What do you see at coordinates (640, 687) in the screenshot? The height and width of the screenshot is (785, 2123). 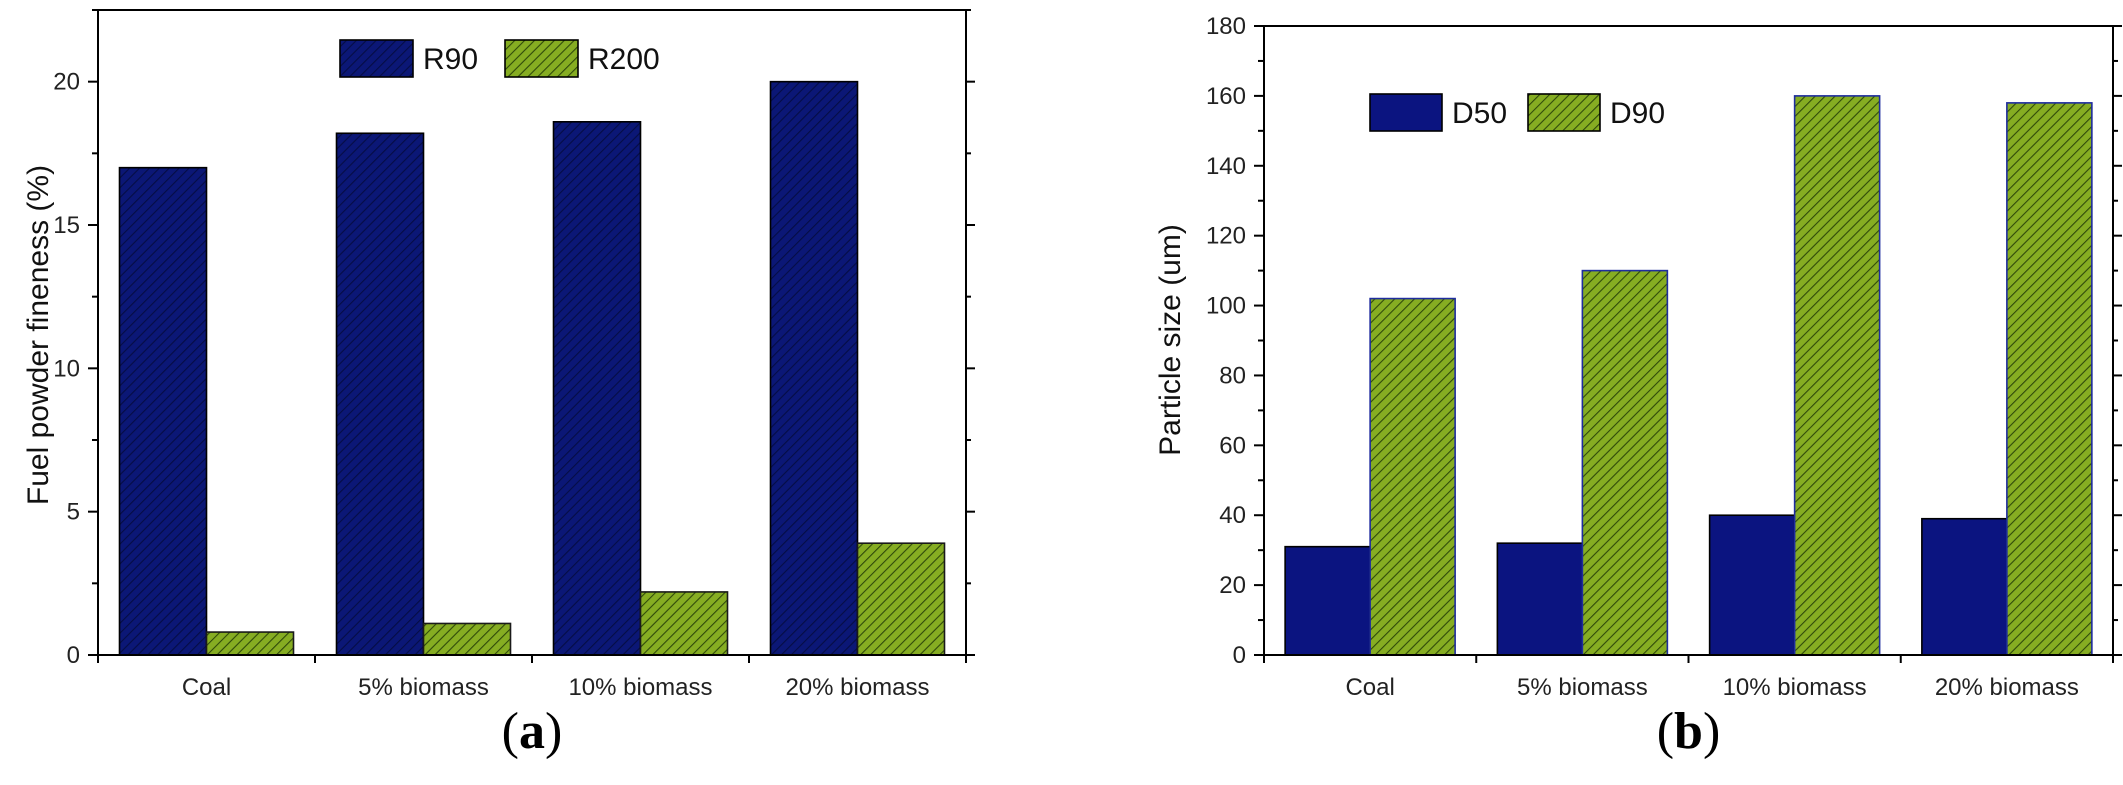 I see `panel-a-xtick-label-3: 10% biomass` at bounding box center [640, 687].